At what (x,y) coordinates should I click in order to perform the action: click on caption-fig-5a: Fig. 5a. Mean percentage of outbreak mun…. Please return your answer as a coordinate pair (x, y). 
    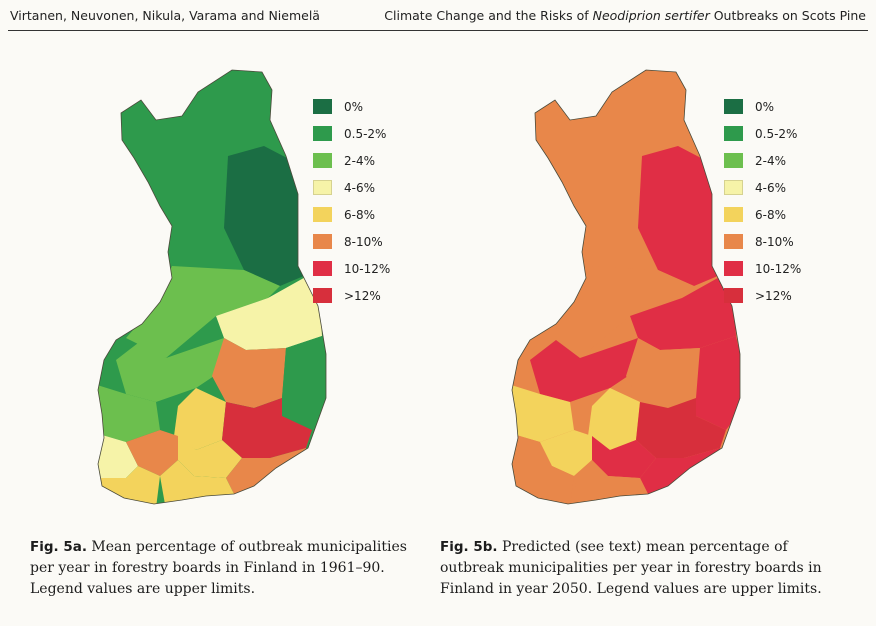
    Looking at the image, I should click on (225, 568).